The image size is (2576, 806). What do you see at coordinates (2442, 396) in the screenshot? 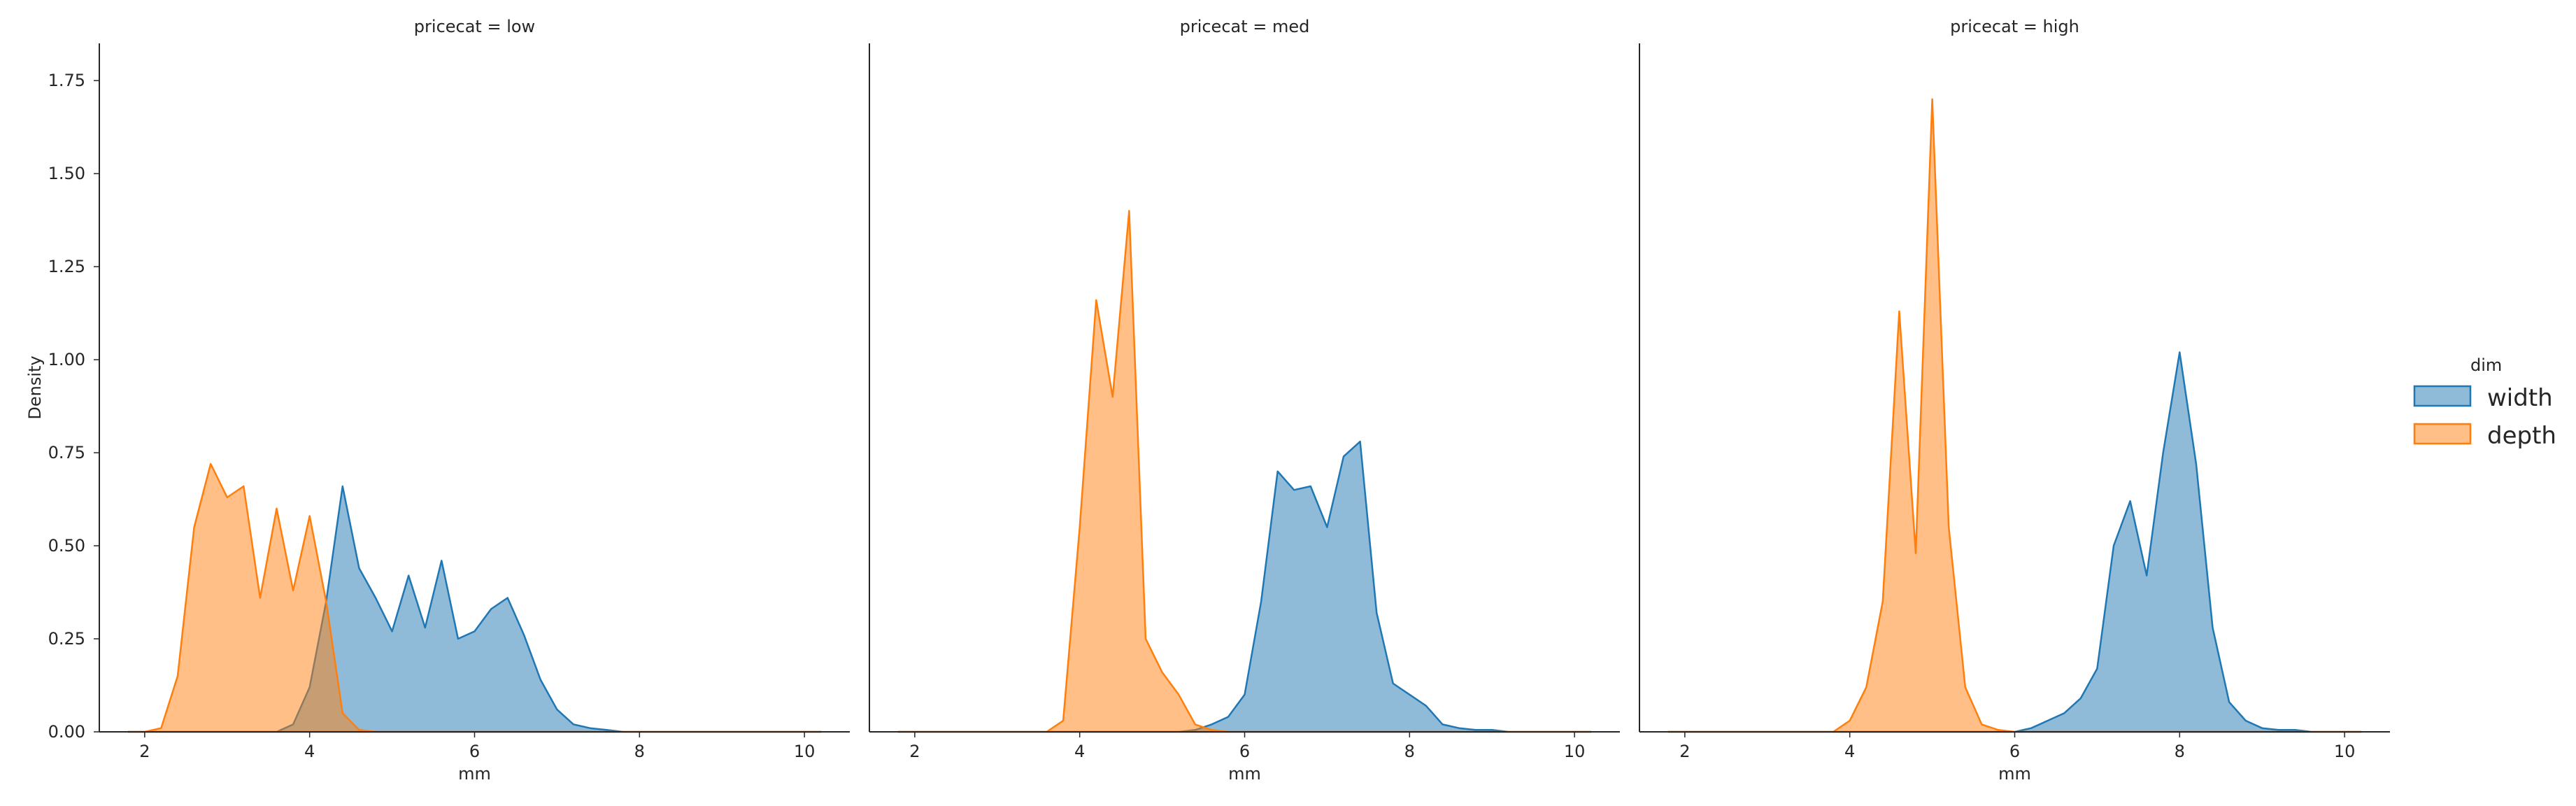
I see `legend-swatch-width` at bounding box center [2442, 396].